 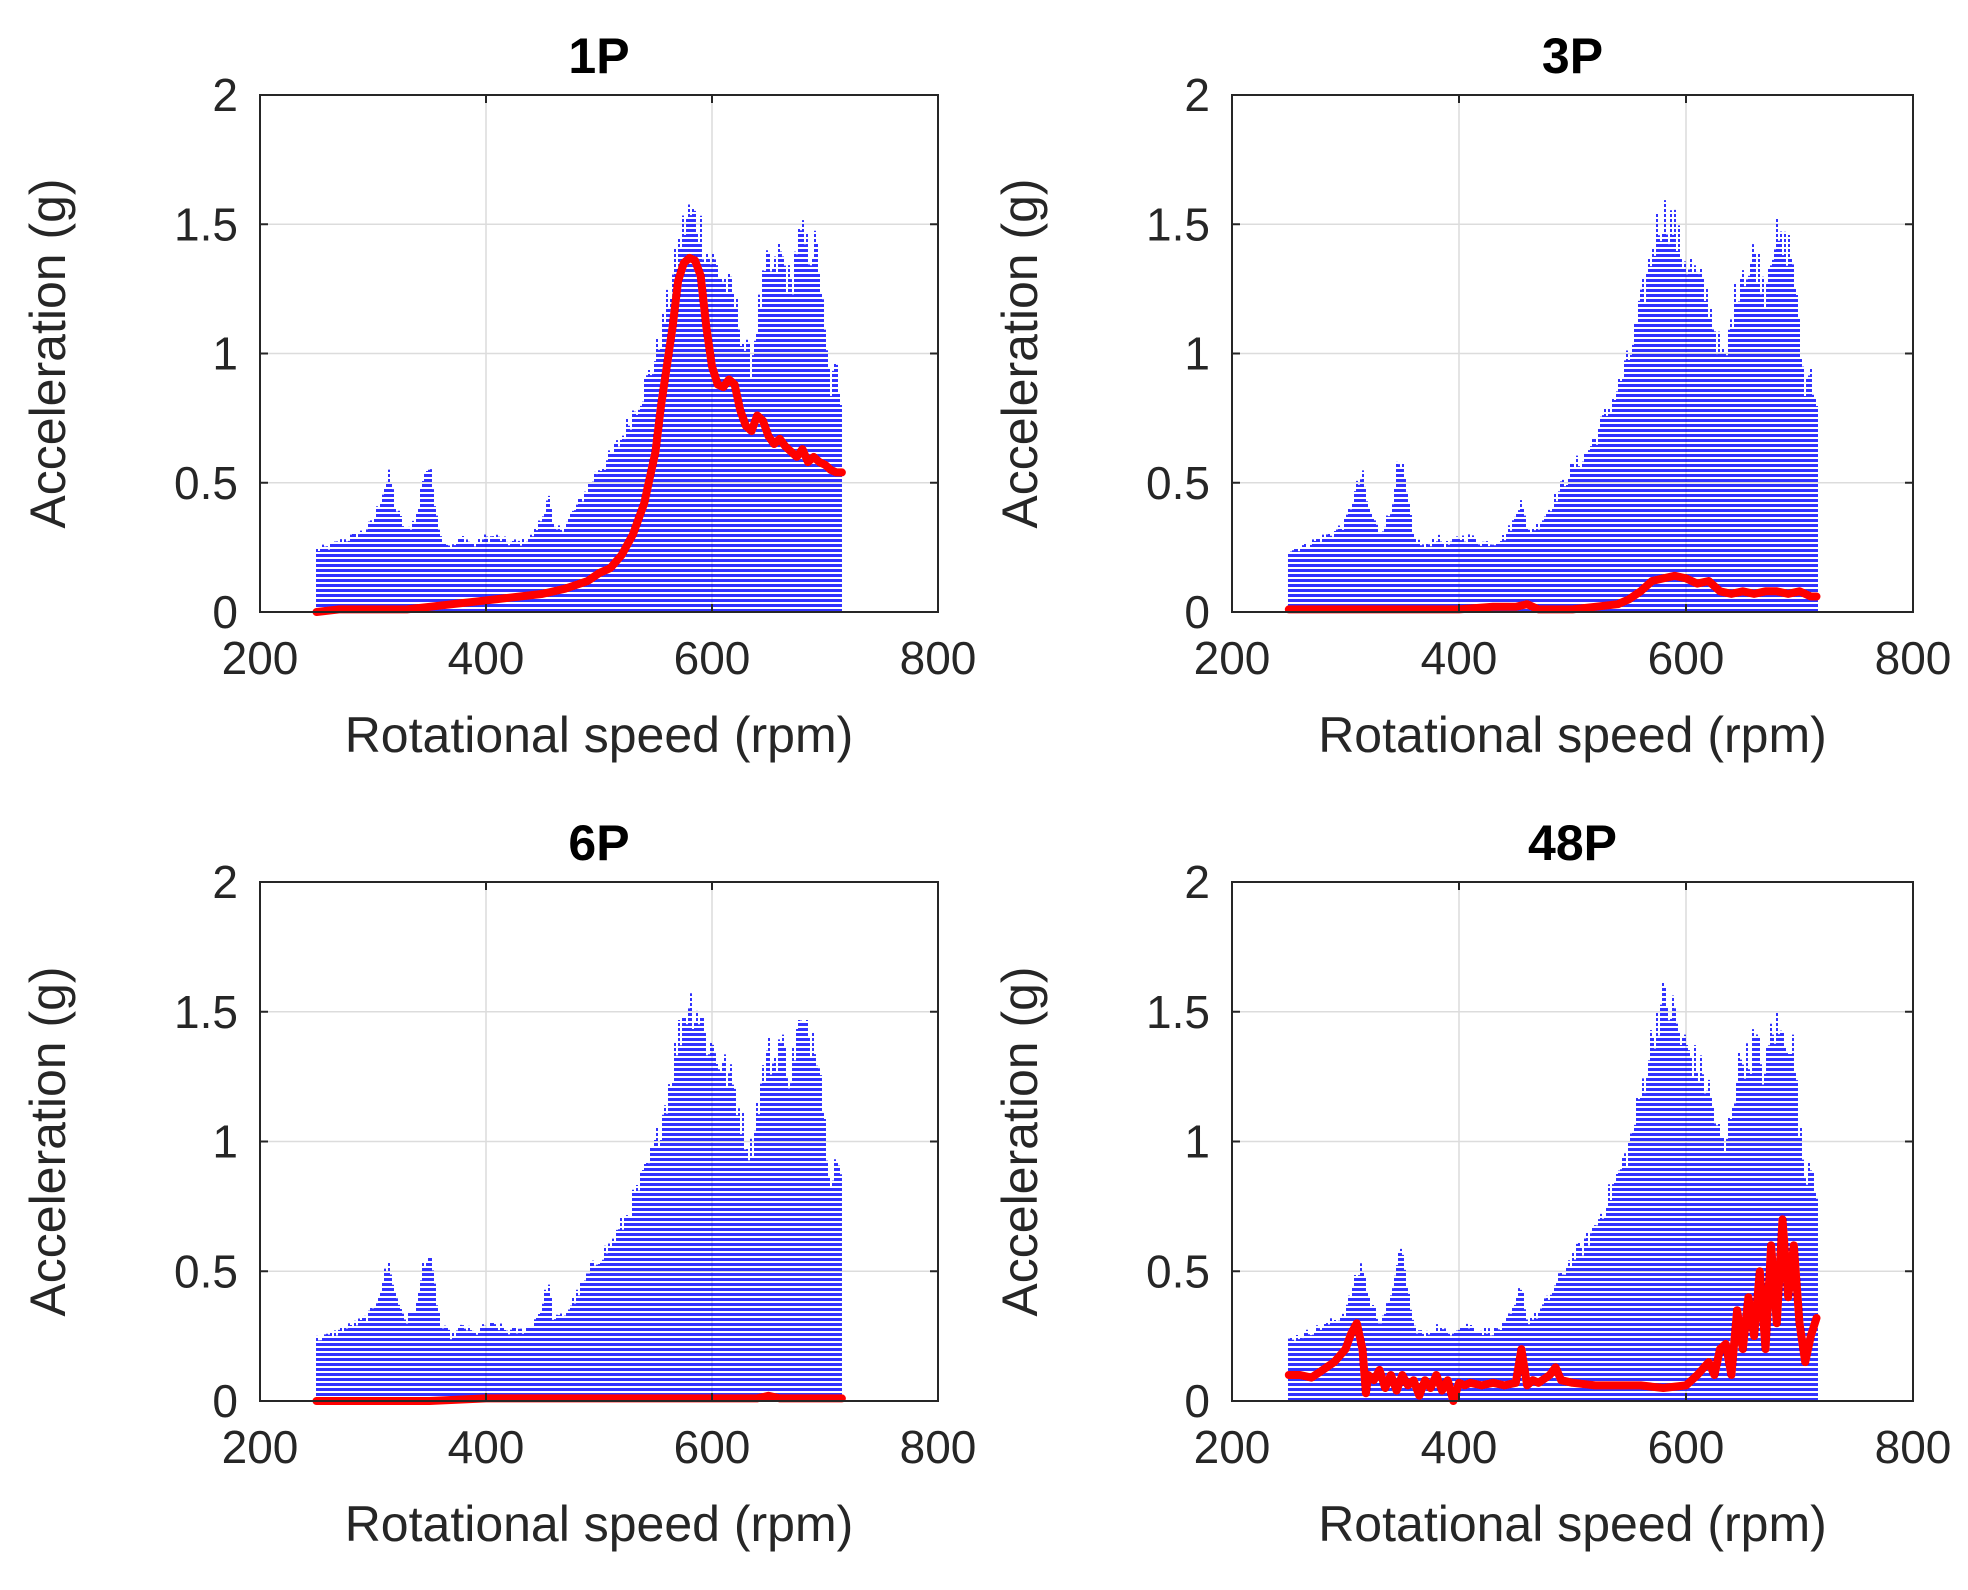 What do you see at coordinates (598, 843) in the screenshot?
I see `panel-title: 6P` at bounding box center [598, 843].